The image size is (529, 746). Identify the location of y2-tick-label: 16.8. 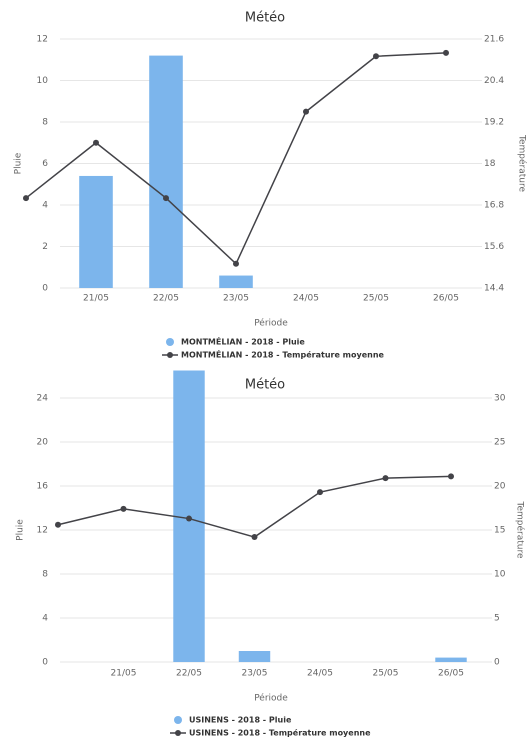
(494, 206).